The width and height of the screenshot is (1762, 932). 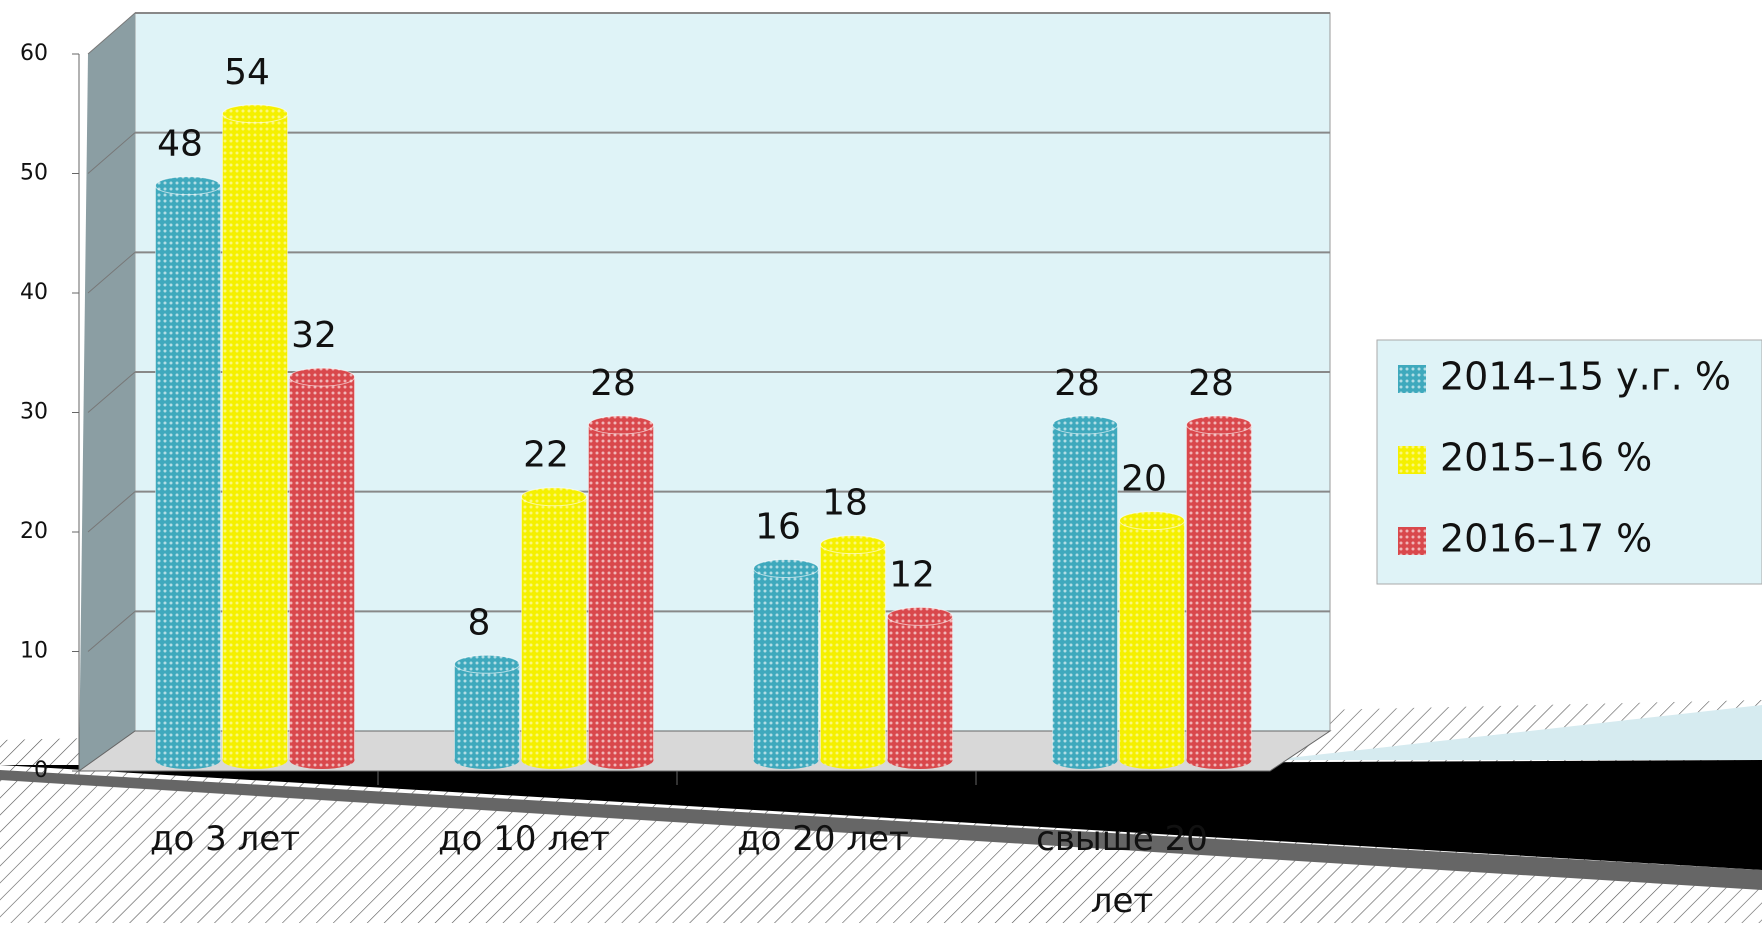 What do you see at coordinates (778, 527) in the screenshot?
I see `data-label: 16` at bounding box center [778, 527].